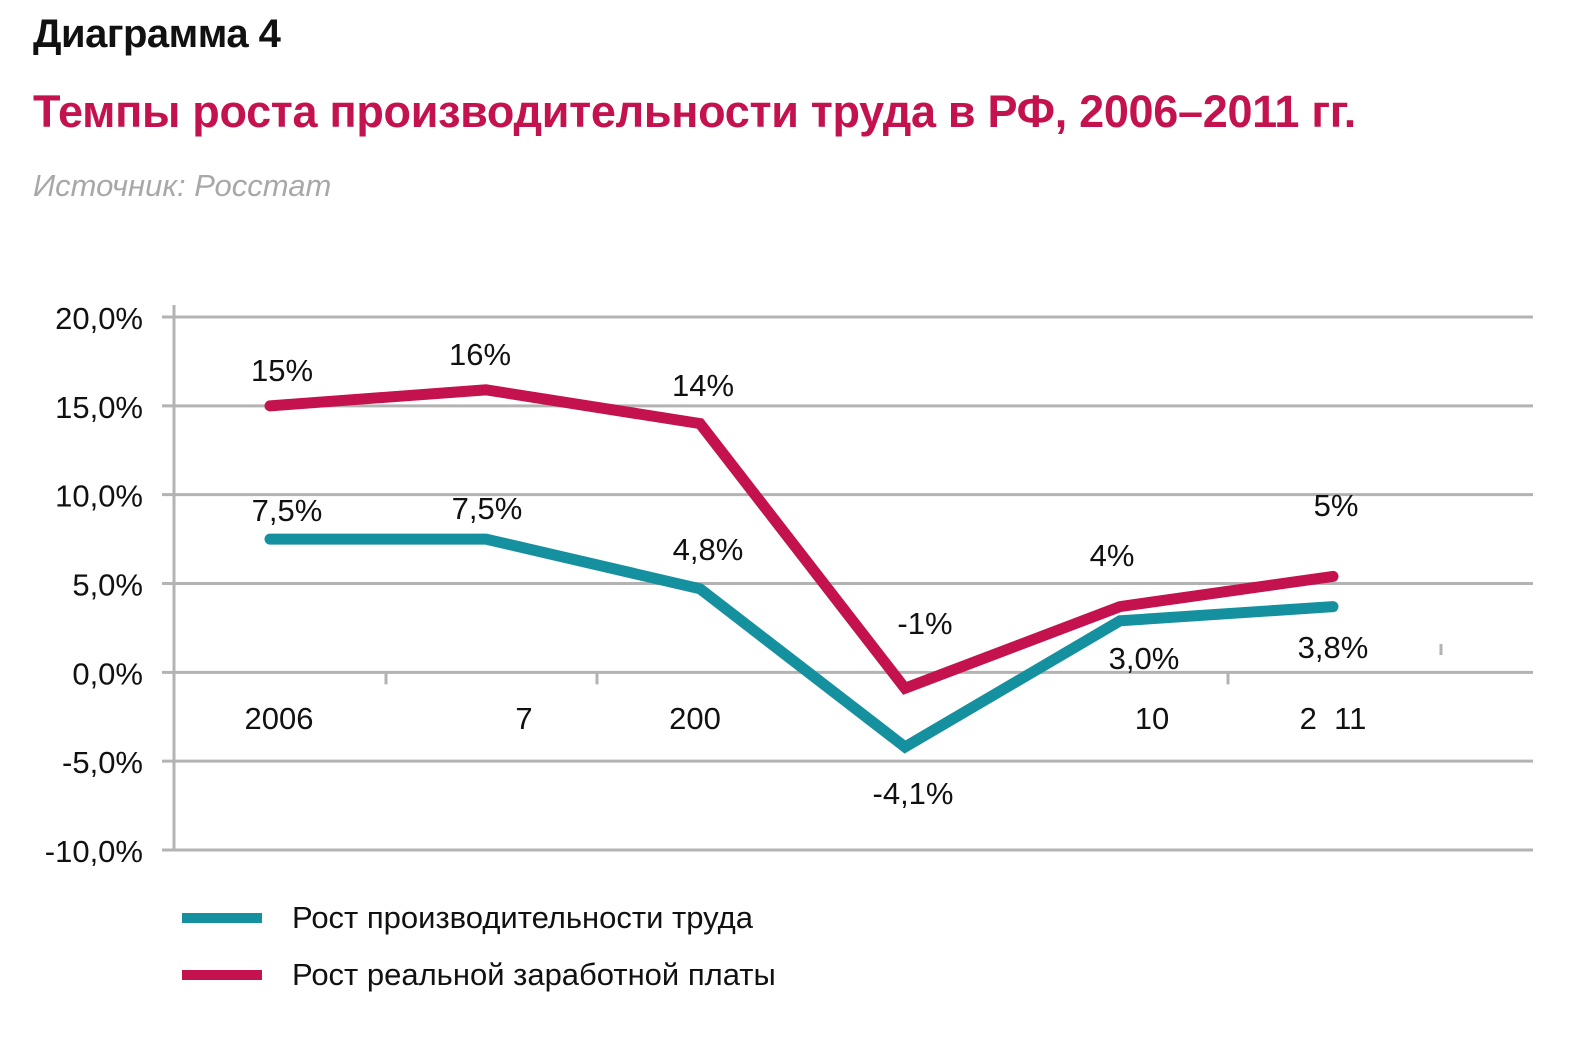 The image size is (1573, 1064). What do you see at coordinates (222, 918) in the screenshot?
I see `legend-swatch-productivity` at bounding box center [222, 918].